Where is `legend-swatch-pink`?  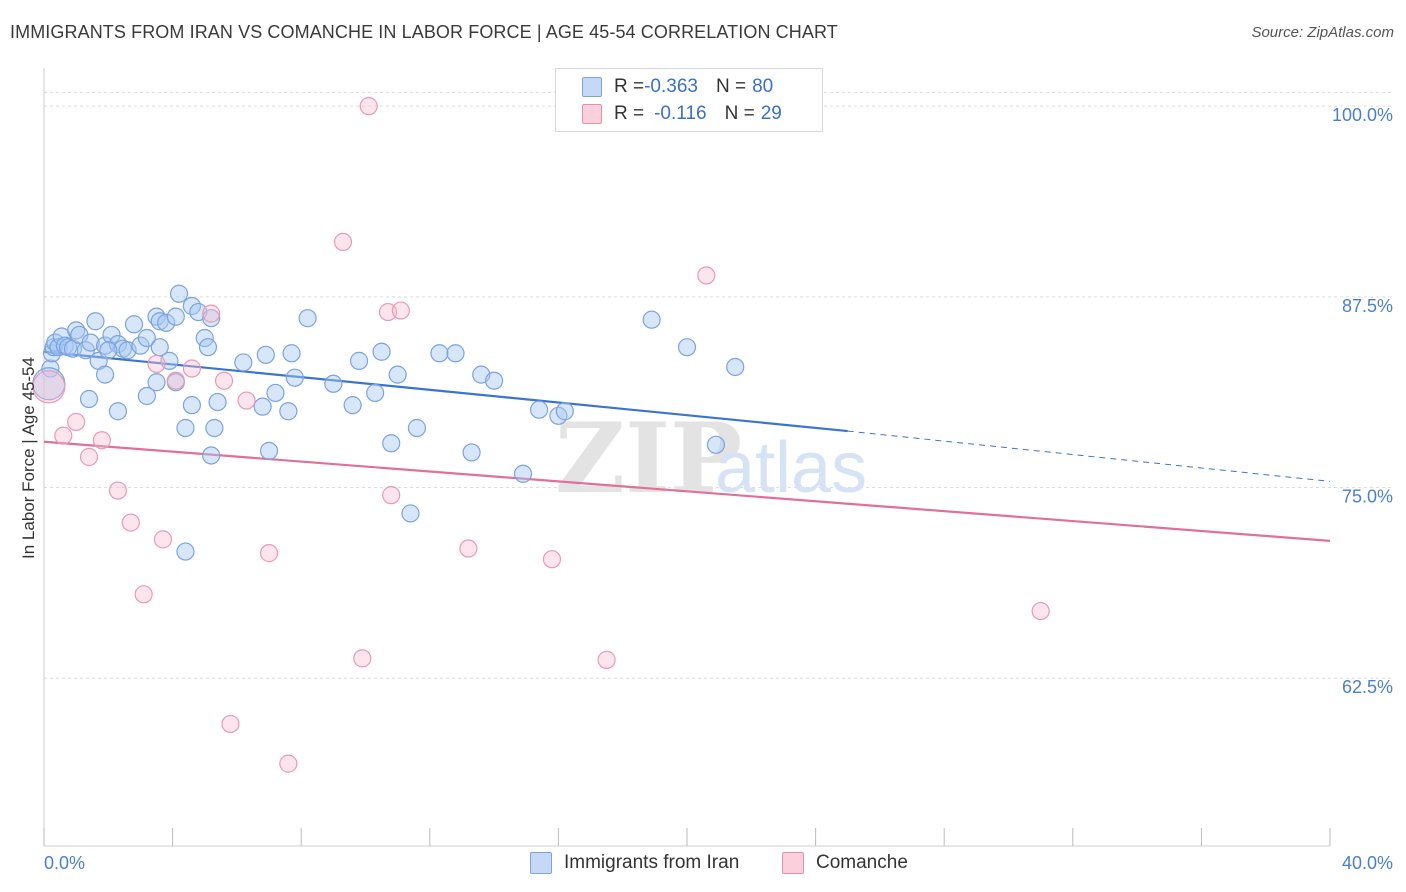
legend-swatch-pink is located at coordinates (793, 863).